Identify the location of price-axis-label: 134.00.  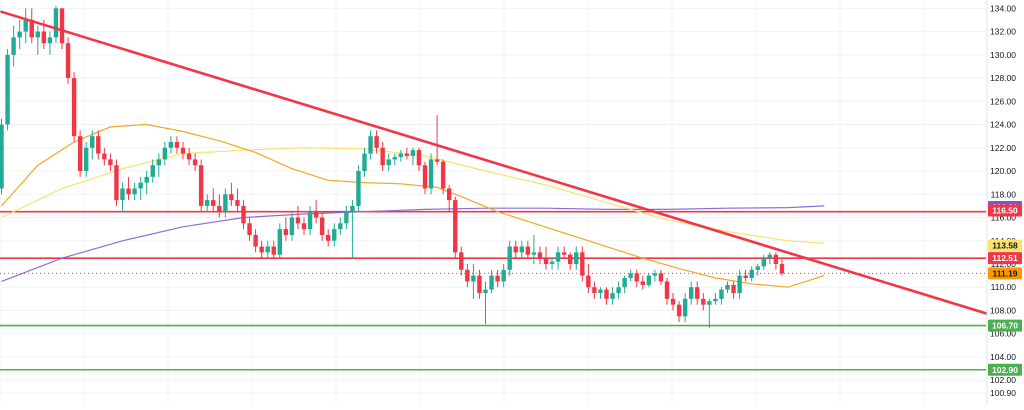
(1003, 8).